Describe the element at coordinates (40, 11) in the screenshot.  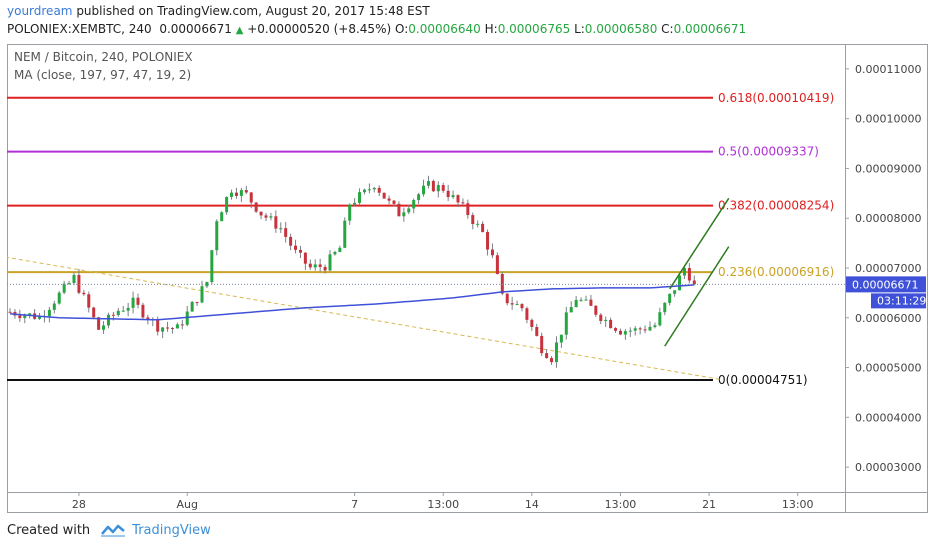
I see `author-link: yourdream` at that location.